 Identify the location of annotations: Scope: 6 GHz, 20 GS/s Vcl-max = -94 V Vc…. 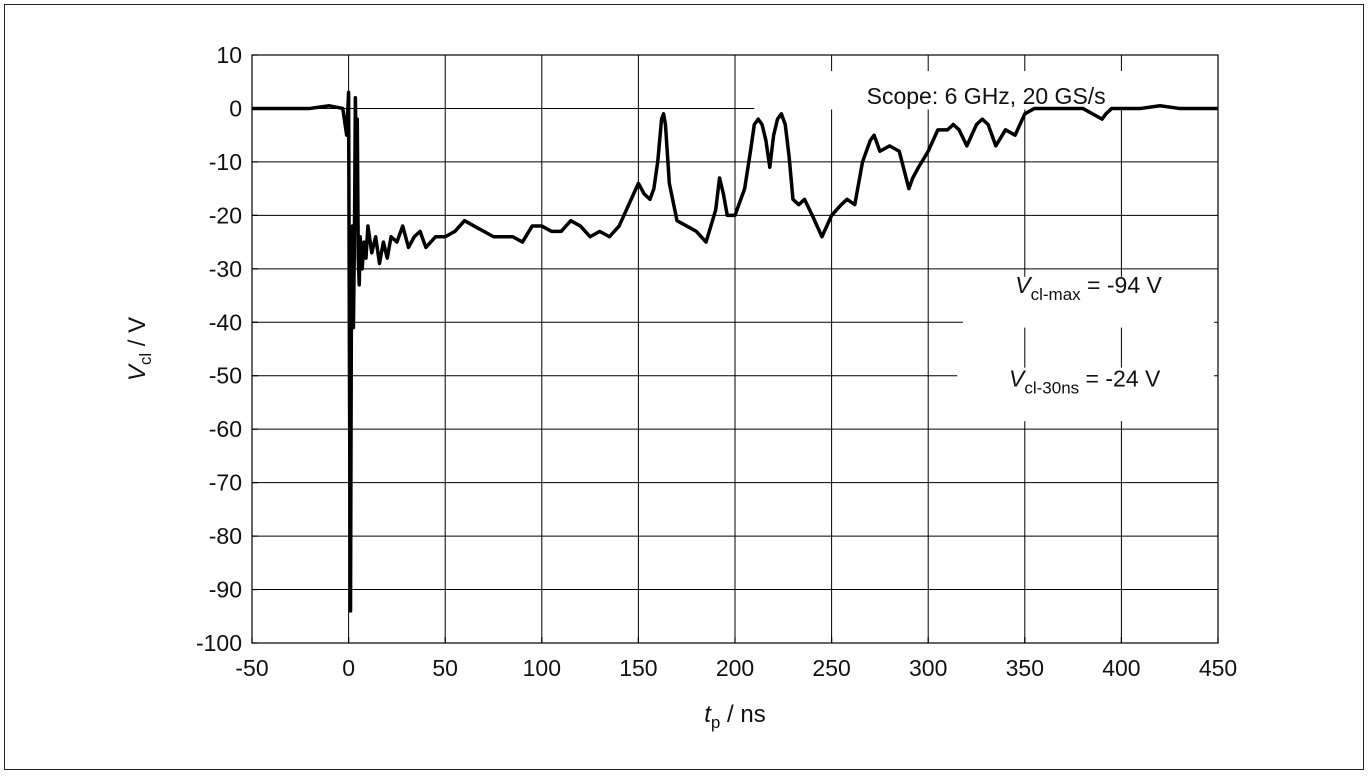
(1015, 240).